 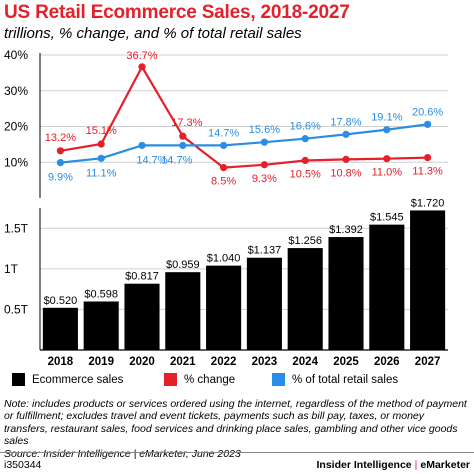 What do you see at coordinates (346, 362) in the screenshot?
I see `x-tick-label: 2025` at bounding box center [346, 362].